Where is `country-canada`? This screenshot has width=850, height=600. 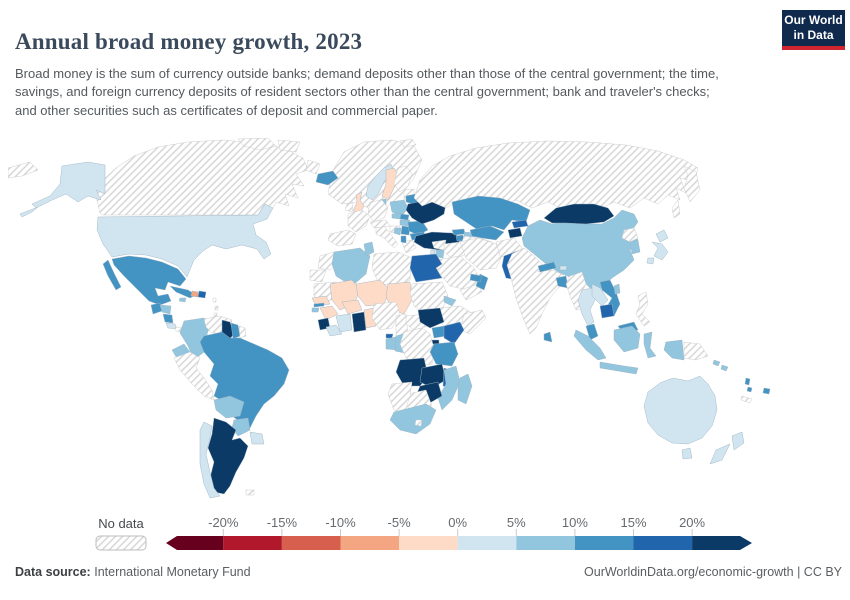
country-canada is located at coordinates (202, 177).